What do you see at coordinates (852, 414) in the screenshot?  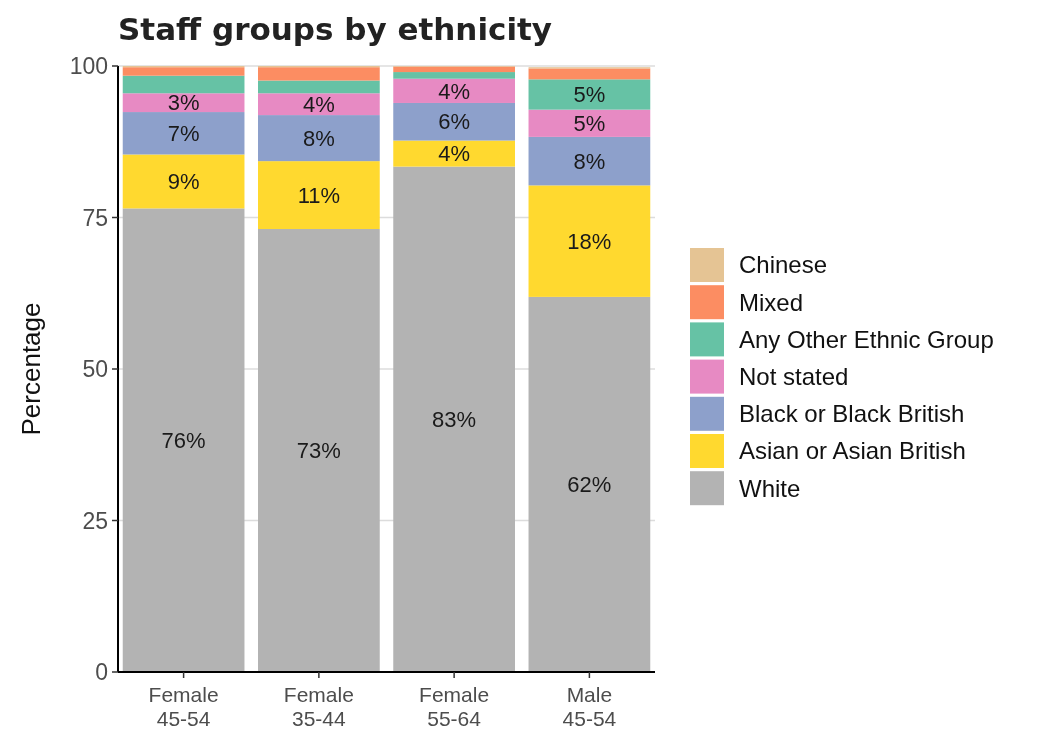 I see `legend-label: Black or Black British` at bounding box center [852, 414].